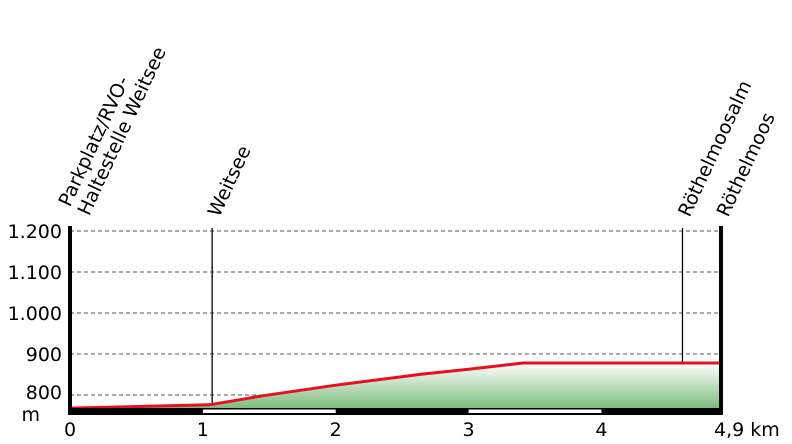 Image resolution: width=792 pixels, height=444 pixels. What do you see at coordinates (35, 232) in the screenshot?
I see `y-tick-label: 1.200` at bounding box center [35, 232].